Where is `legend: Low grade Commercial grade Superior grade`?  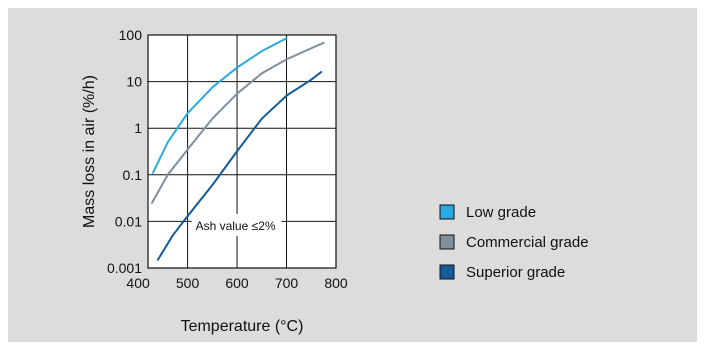
legend: Low grade Commercial grade Superior grade is located at coordinates (514, 242).